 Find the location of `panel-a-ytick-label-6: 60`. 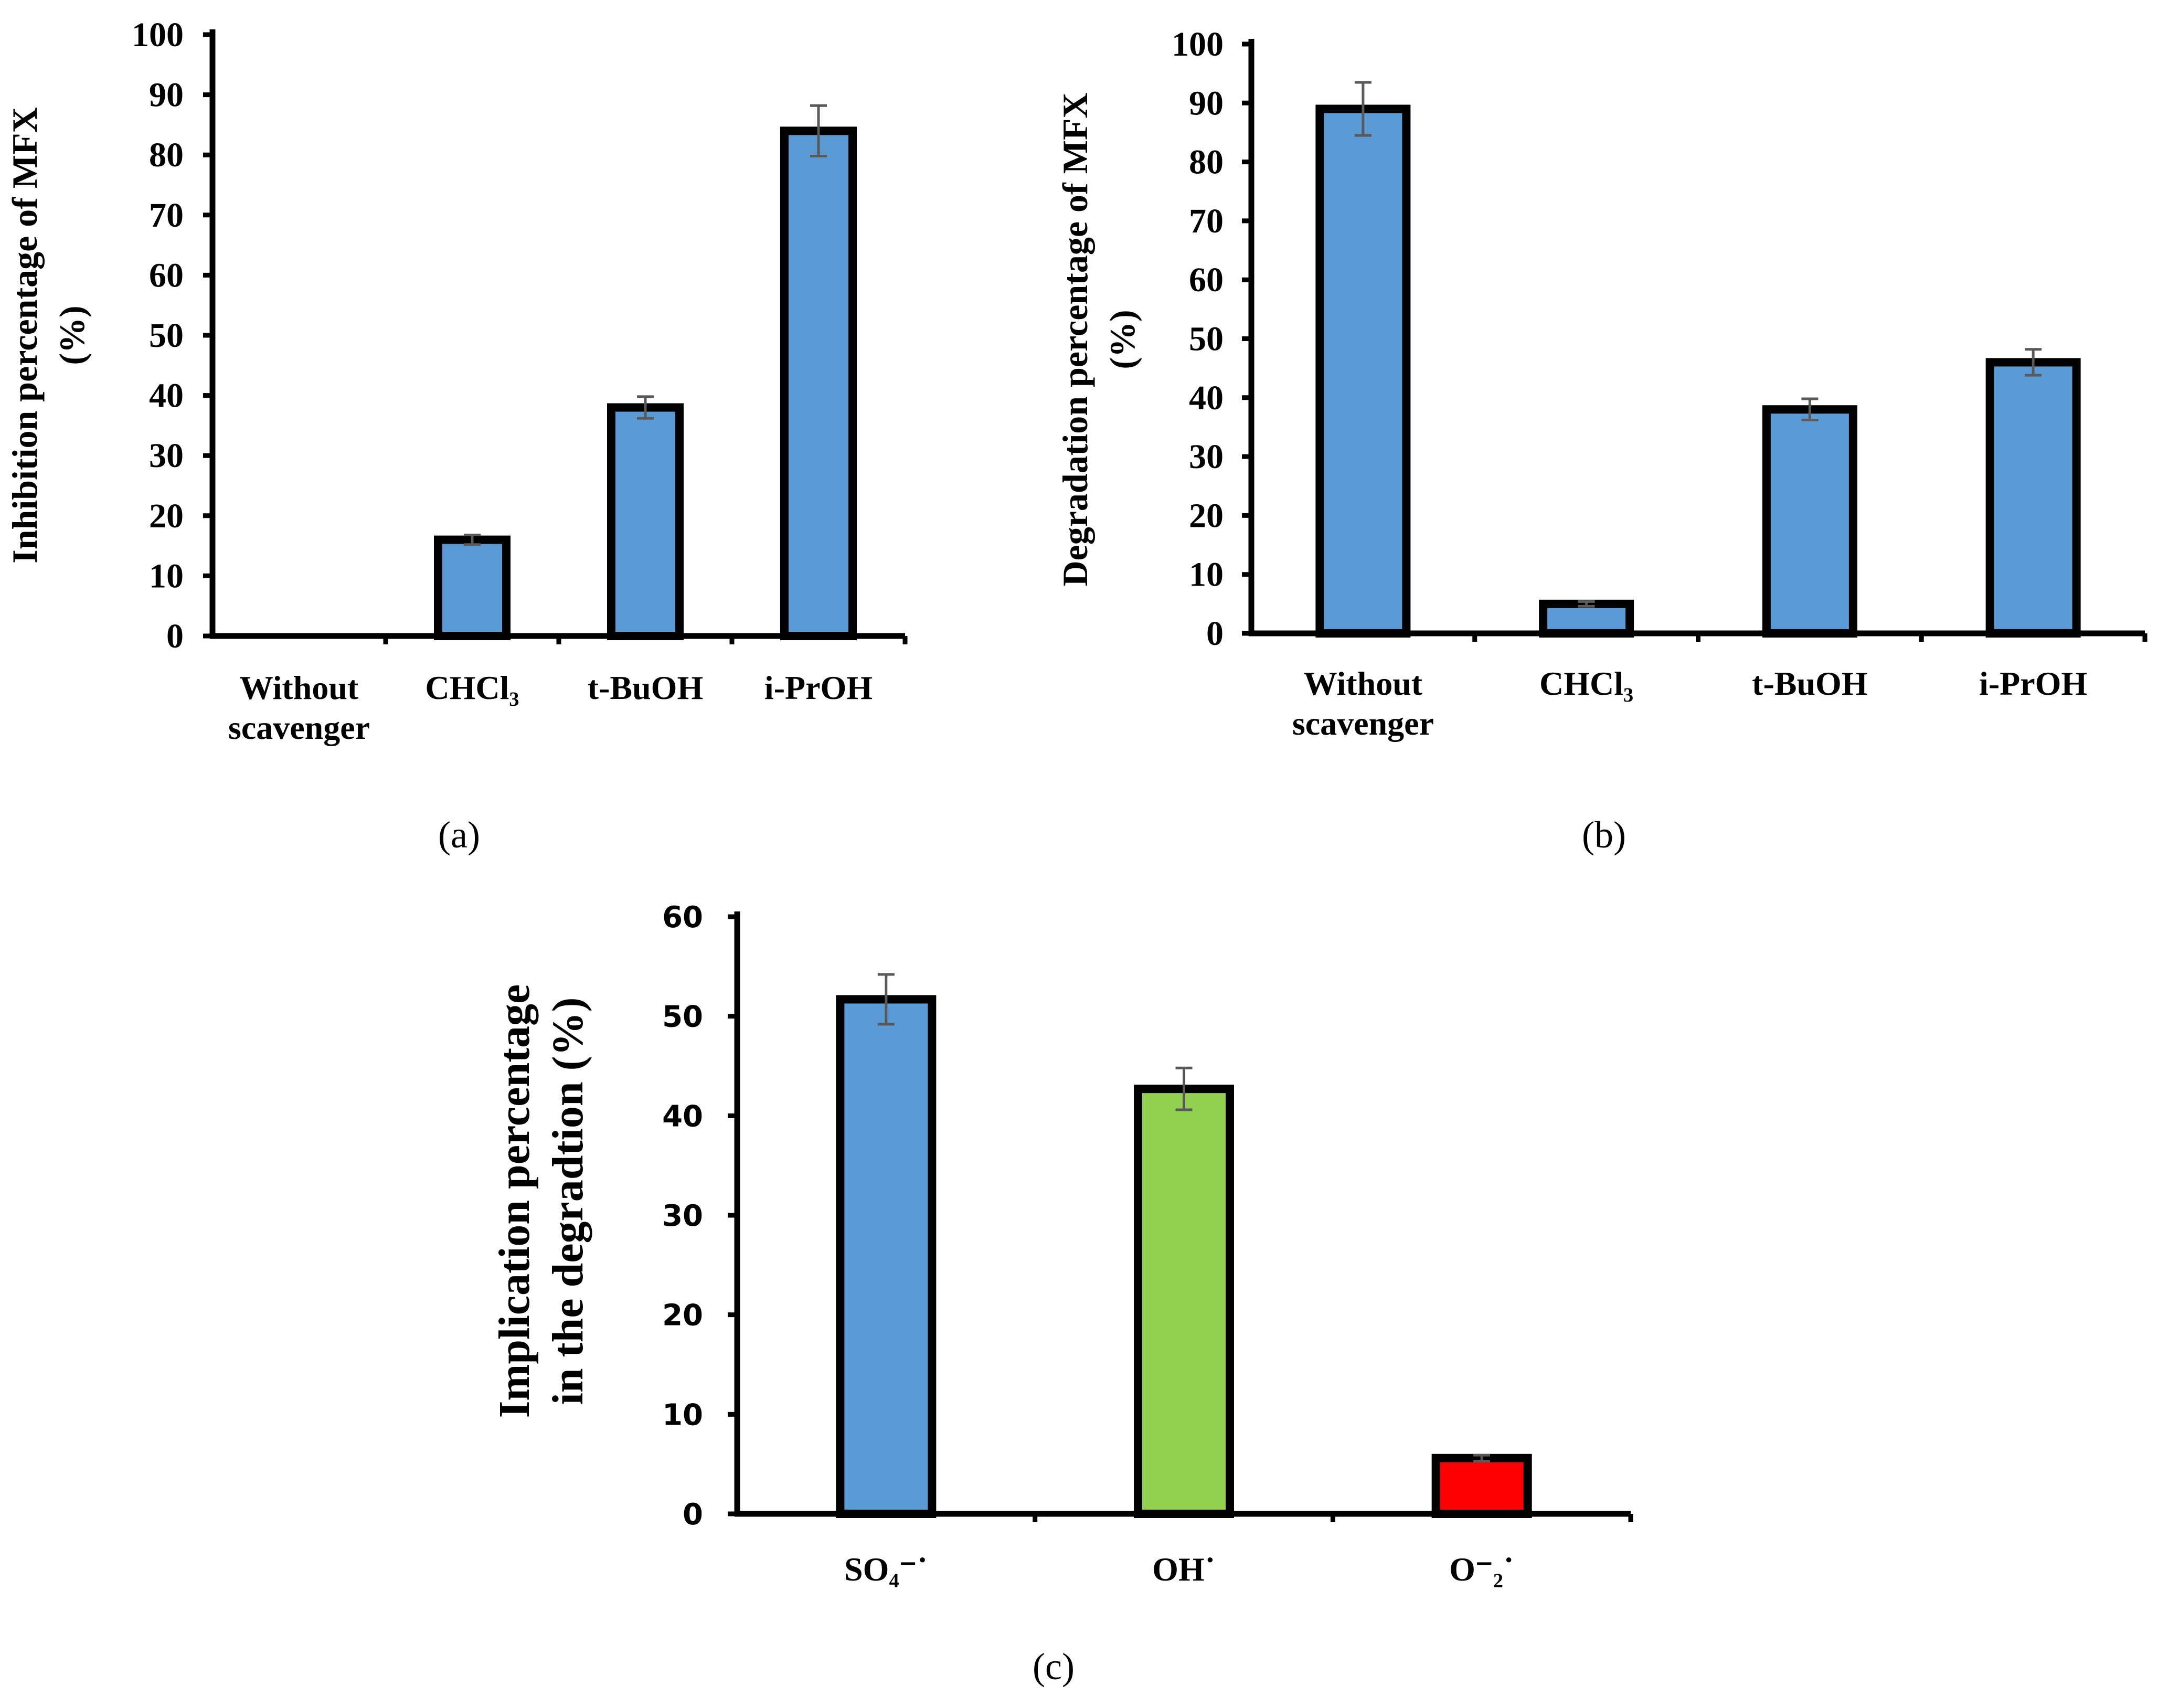

panel-a-ytick-label-6: 60 is located at coordinates (166, 275).